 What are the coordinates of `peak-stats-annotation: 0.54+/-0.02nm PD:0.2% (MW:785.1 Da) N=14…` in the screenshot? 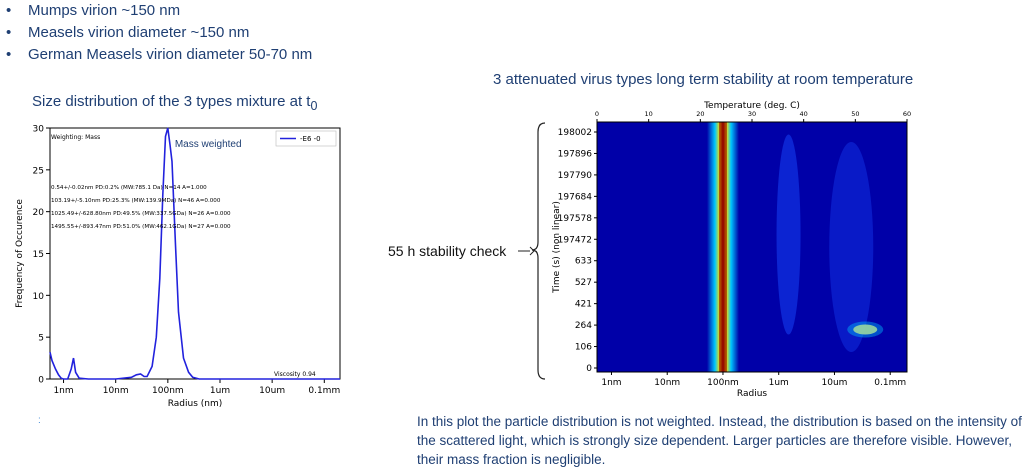 It's located at (129, 188).